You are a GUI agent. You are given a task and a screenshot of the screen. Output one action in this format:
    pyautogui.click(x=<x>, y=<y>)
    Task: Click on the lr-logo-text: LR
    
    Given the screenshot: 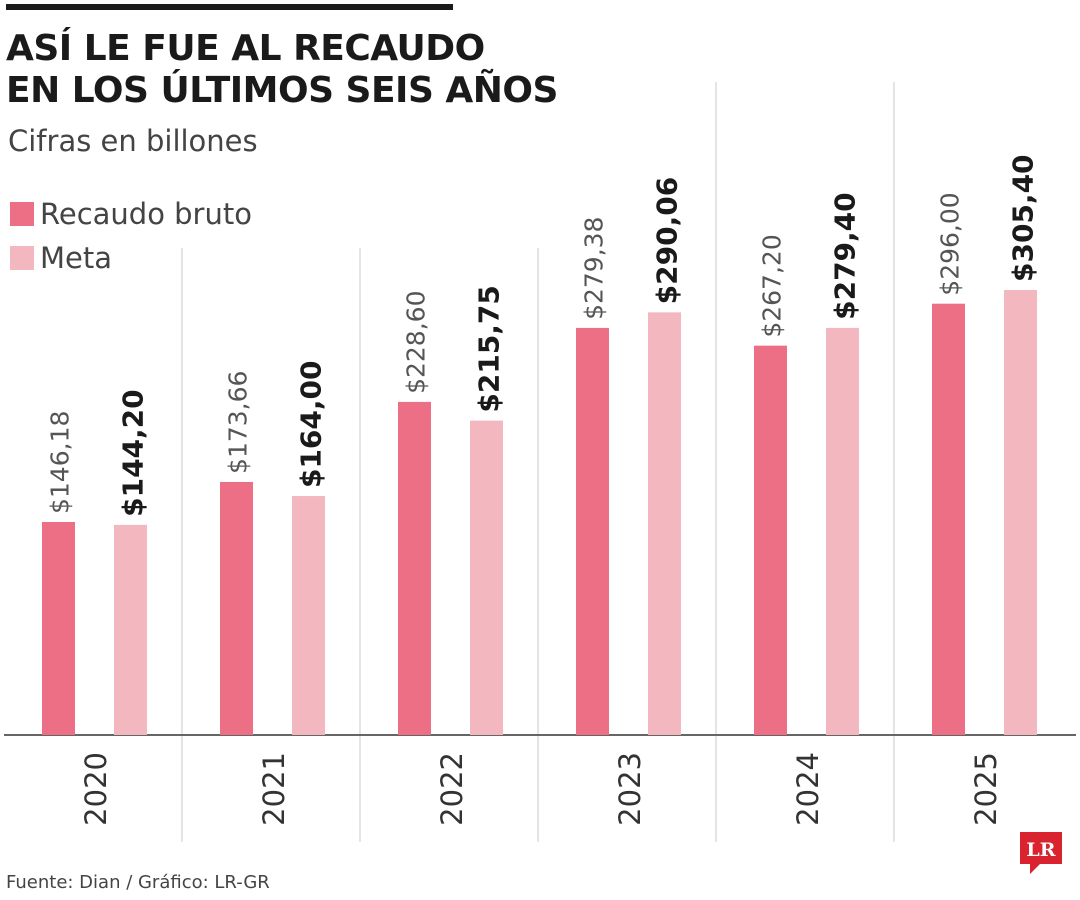 What is the action you would take?
    pyautogui.click(x=1040, y=850)
    